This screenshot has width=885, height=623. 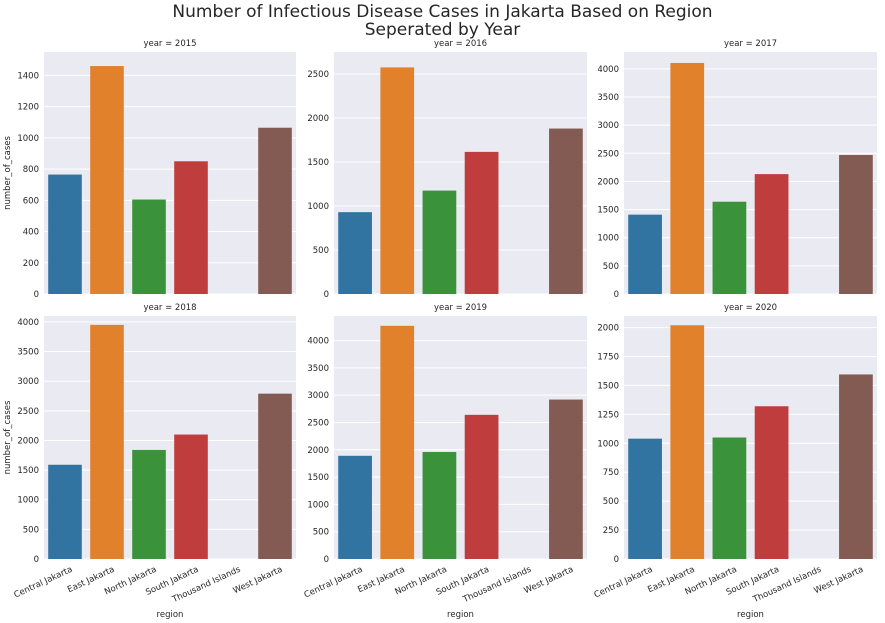 What do you see at coordinates (750, 44) in the screenshot?
I see `facet-title: year = 2017` at bounding box center [750, 44].